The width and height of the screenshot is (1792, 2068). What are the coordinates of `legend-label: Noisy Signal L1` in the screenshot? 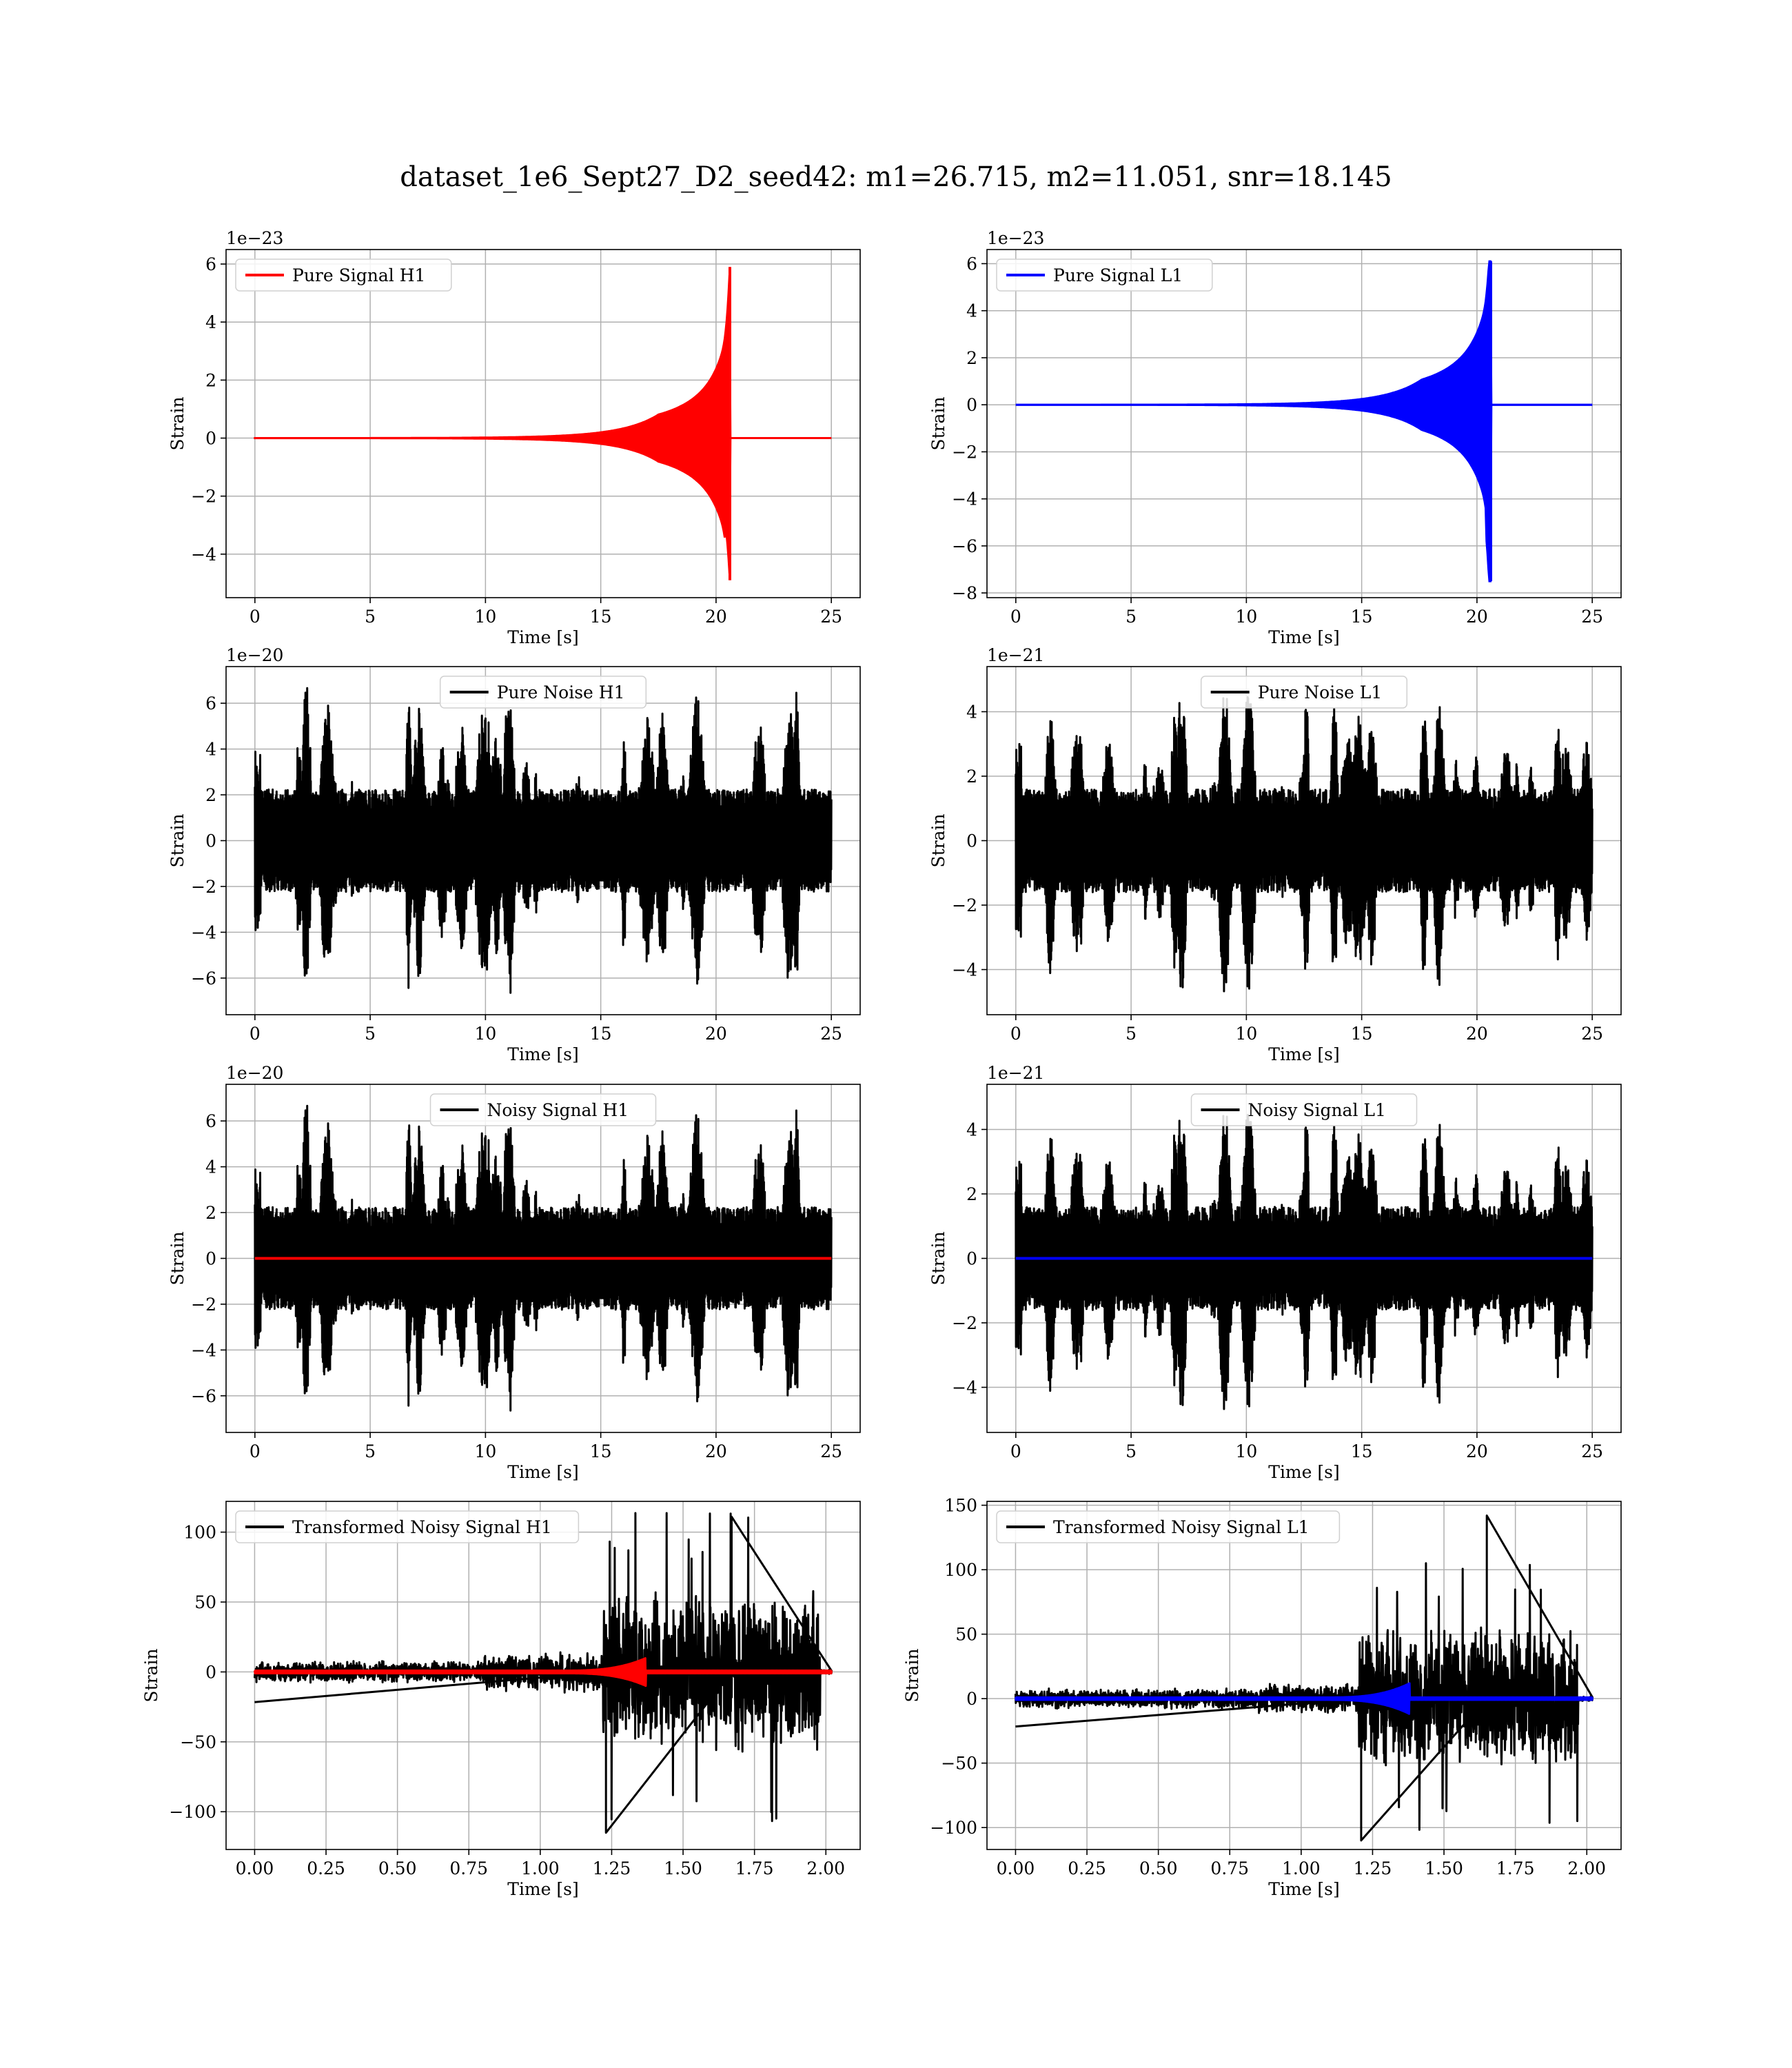 It's located at (1317, 1110).